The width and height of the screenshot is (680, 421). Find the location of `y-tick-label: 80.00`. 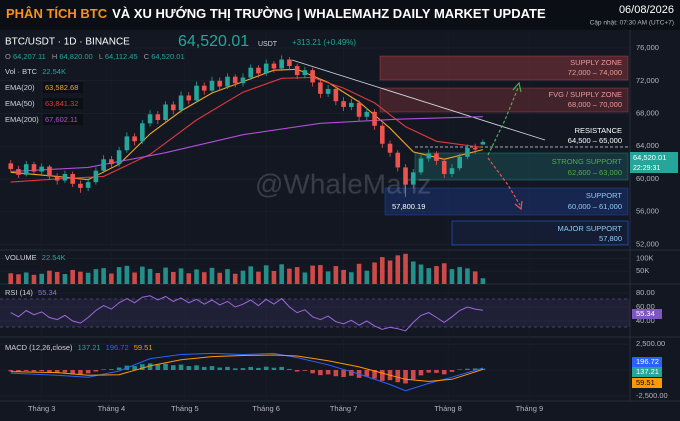

y-tick-label: 80.00 is located at coordinates (645, 292).